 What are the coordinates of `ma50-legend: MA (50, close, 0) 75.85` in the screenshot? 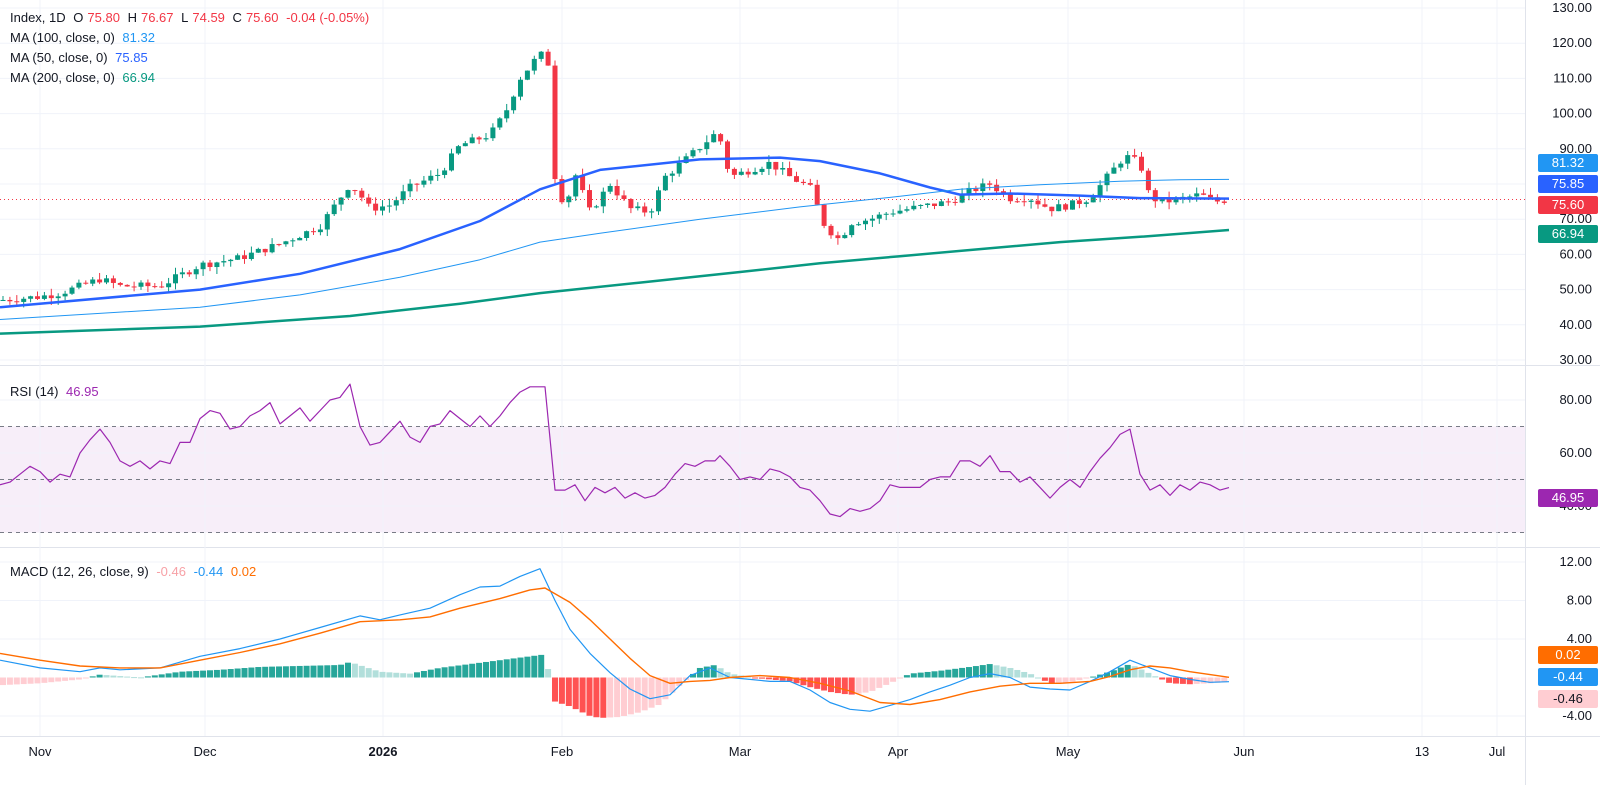 It's located at (81, 57).